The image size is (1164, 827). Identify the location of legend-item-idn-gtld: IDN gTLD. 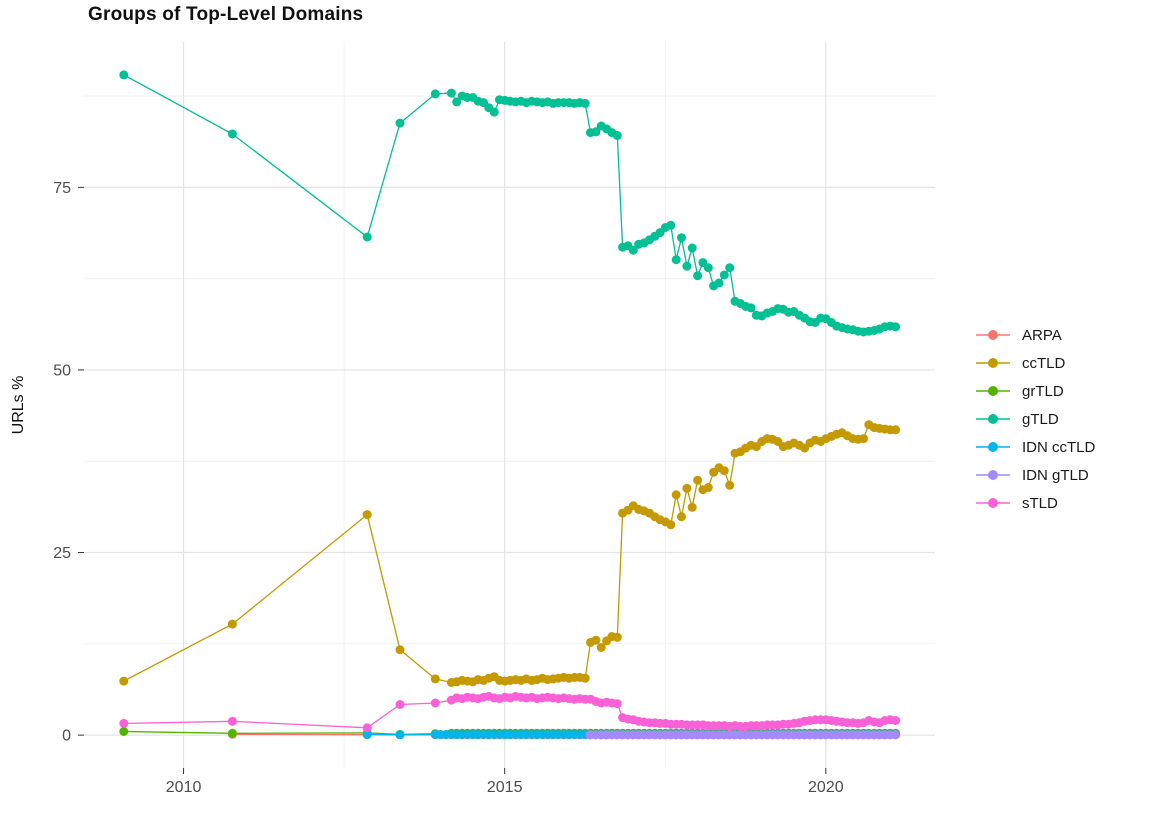
(1035, 475).